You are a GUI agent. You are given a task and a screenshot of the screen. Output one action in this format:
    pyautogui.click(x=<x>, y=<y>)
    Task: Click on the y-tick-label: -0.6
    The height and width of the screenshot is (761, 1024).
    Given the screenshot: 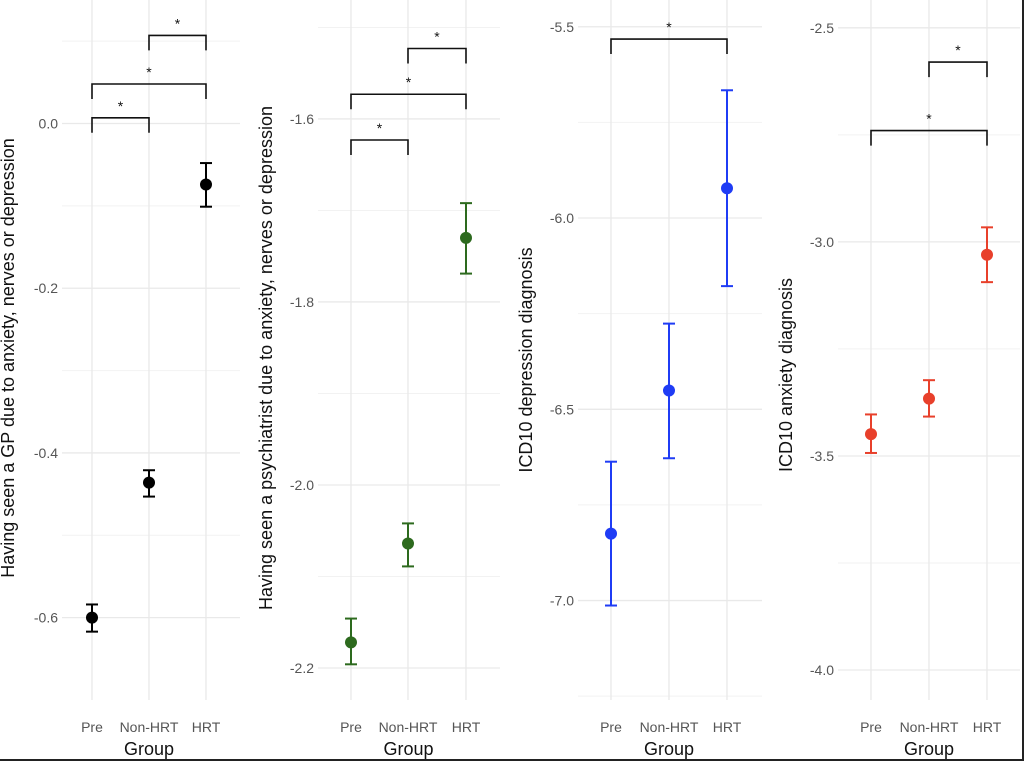 What is the action you would take?
    pyautogui.click(x=46, y=618)
    